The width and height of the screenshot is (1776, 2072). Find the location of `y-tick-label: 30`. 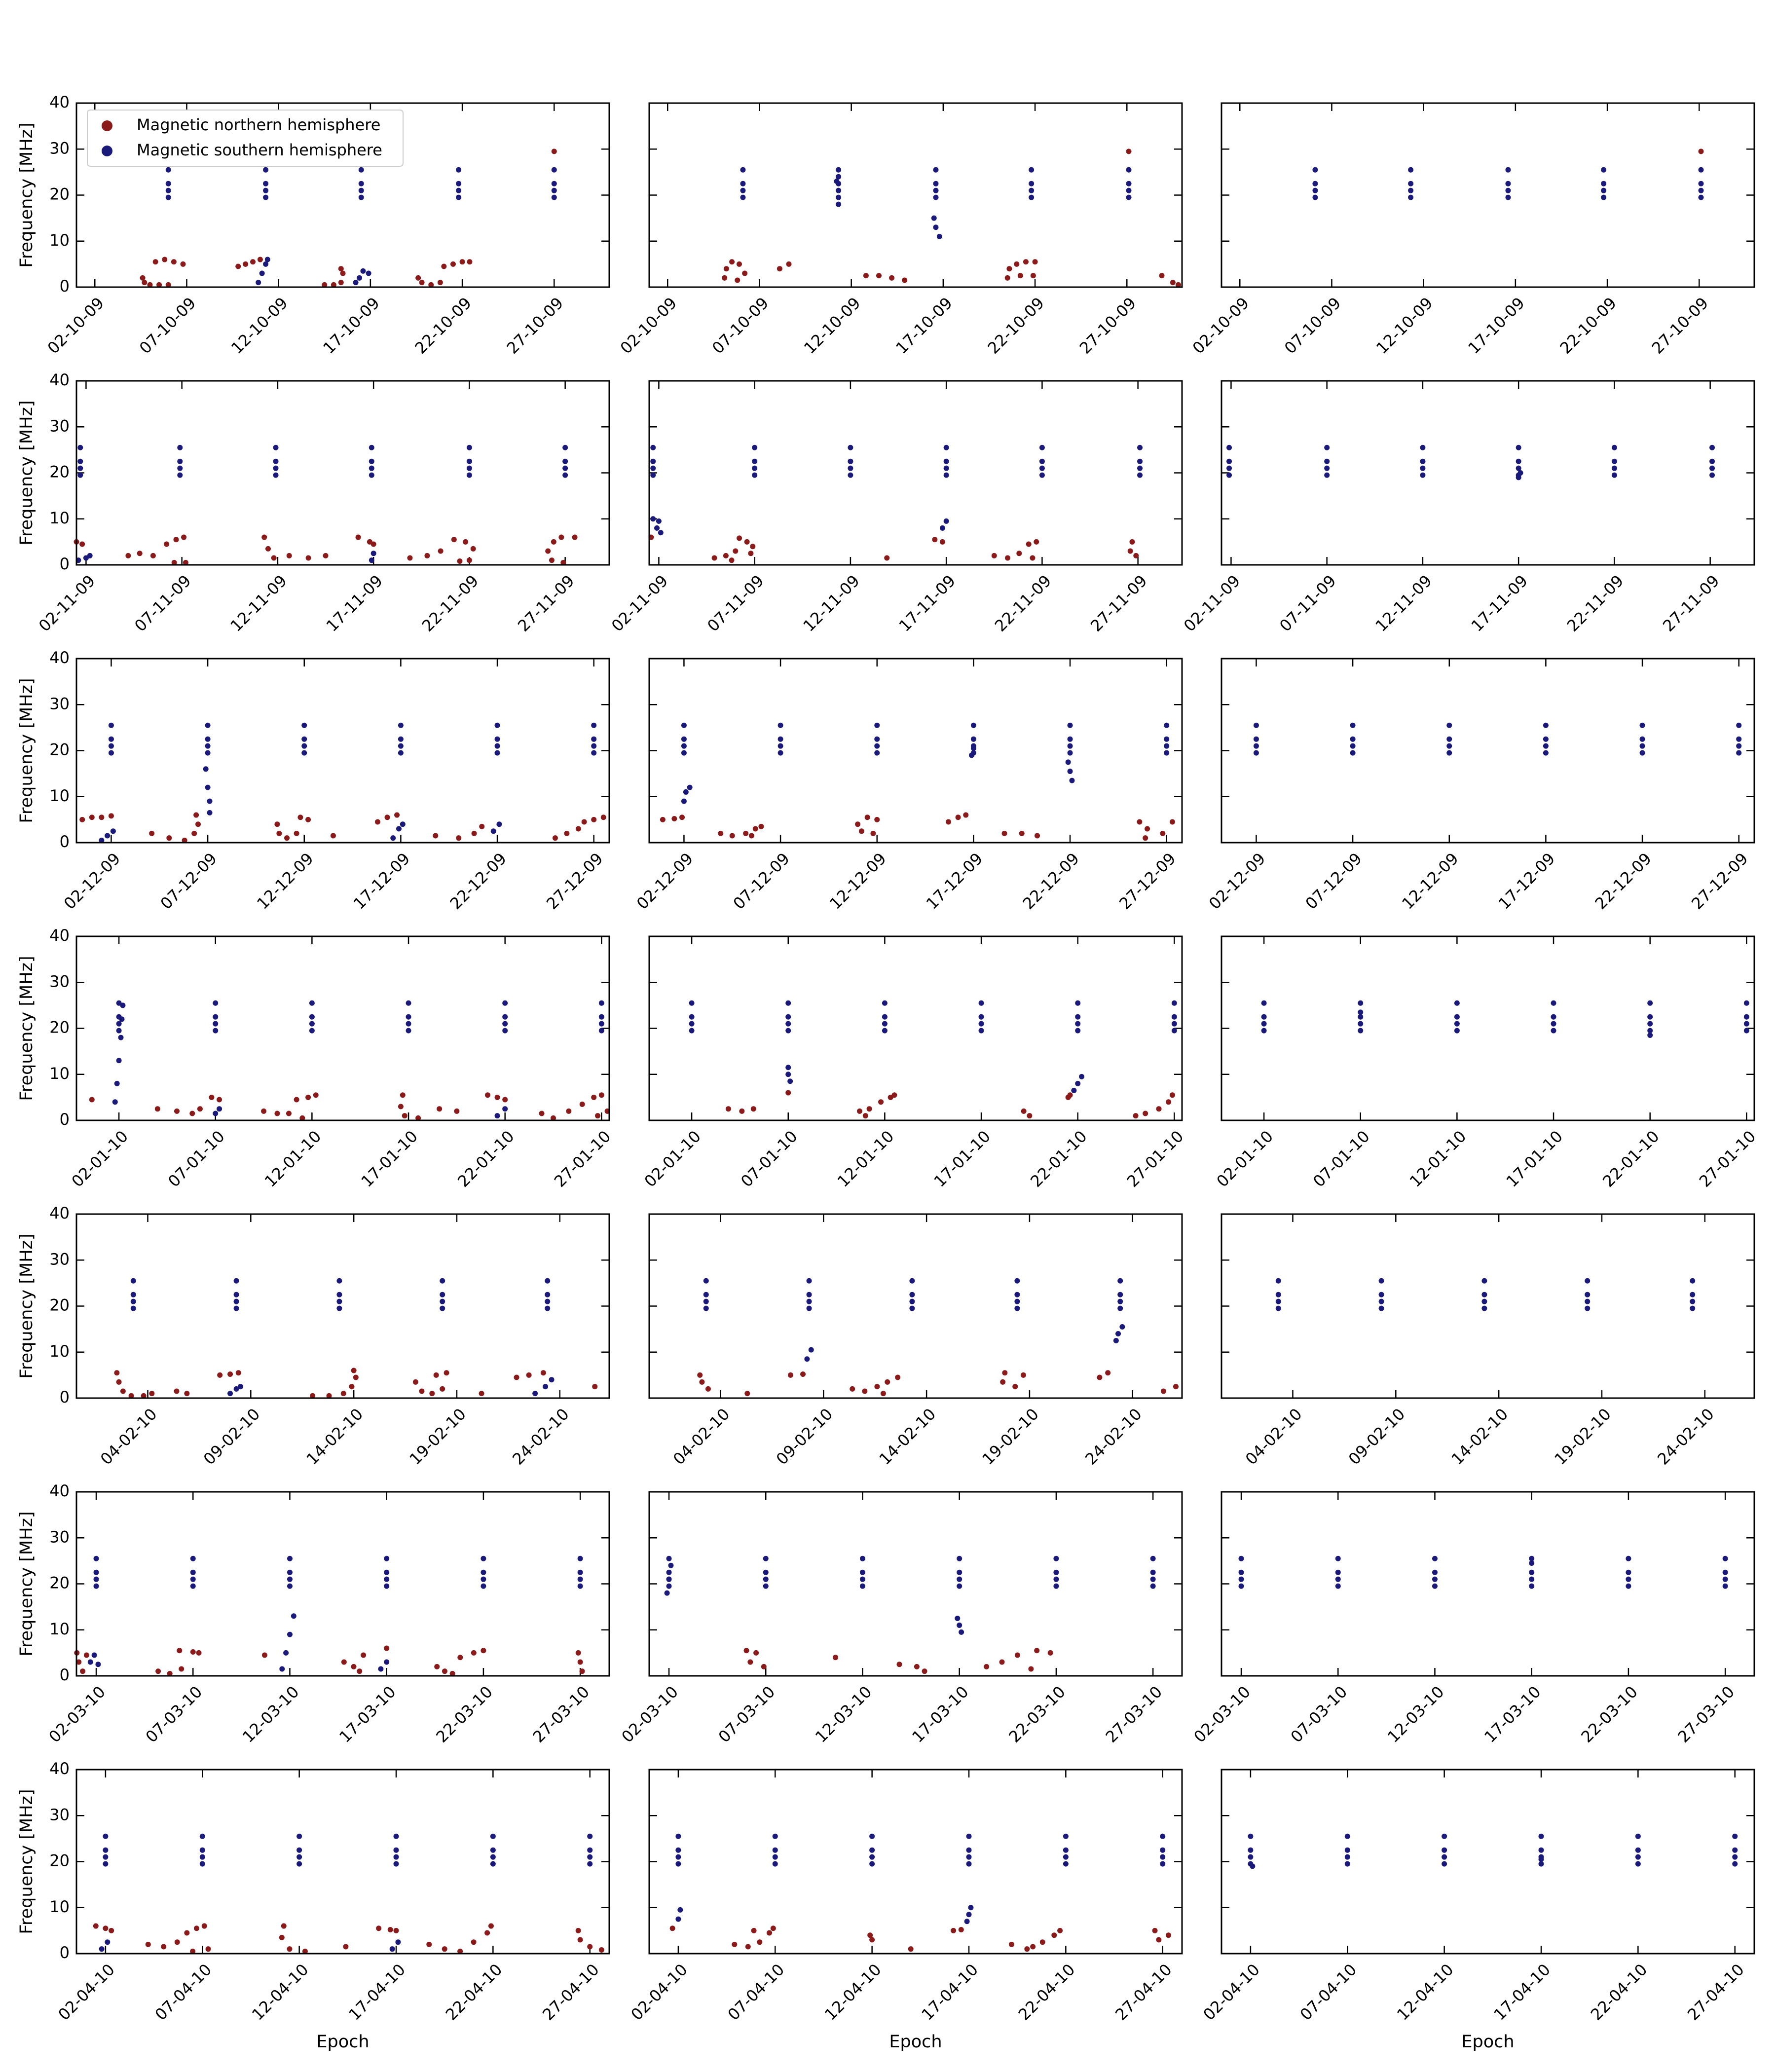

y-tick-label: 30 is located at coordinates (60, 426).